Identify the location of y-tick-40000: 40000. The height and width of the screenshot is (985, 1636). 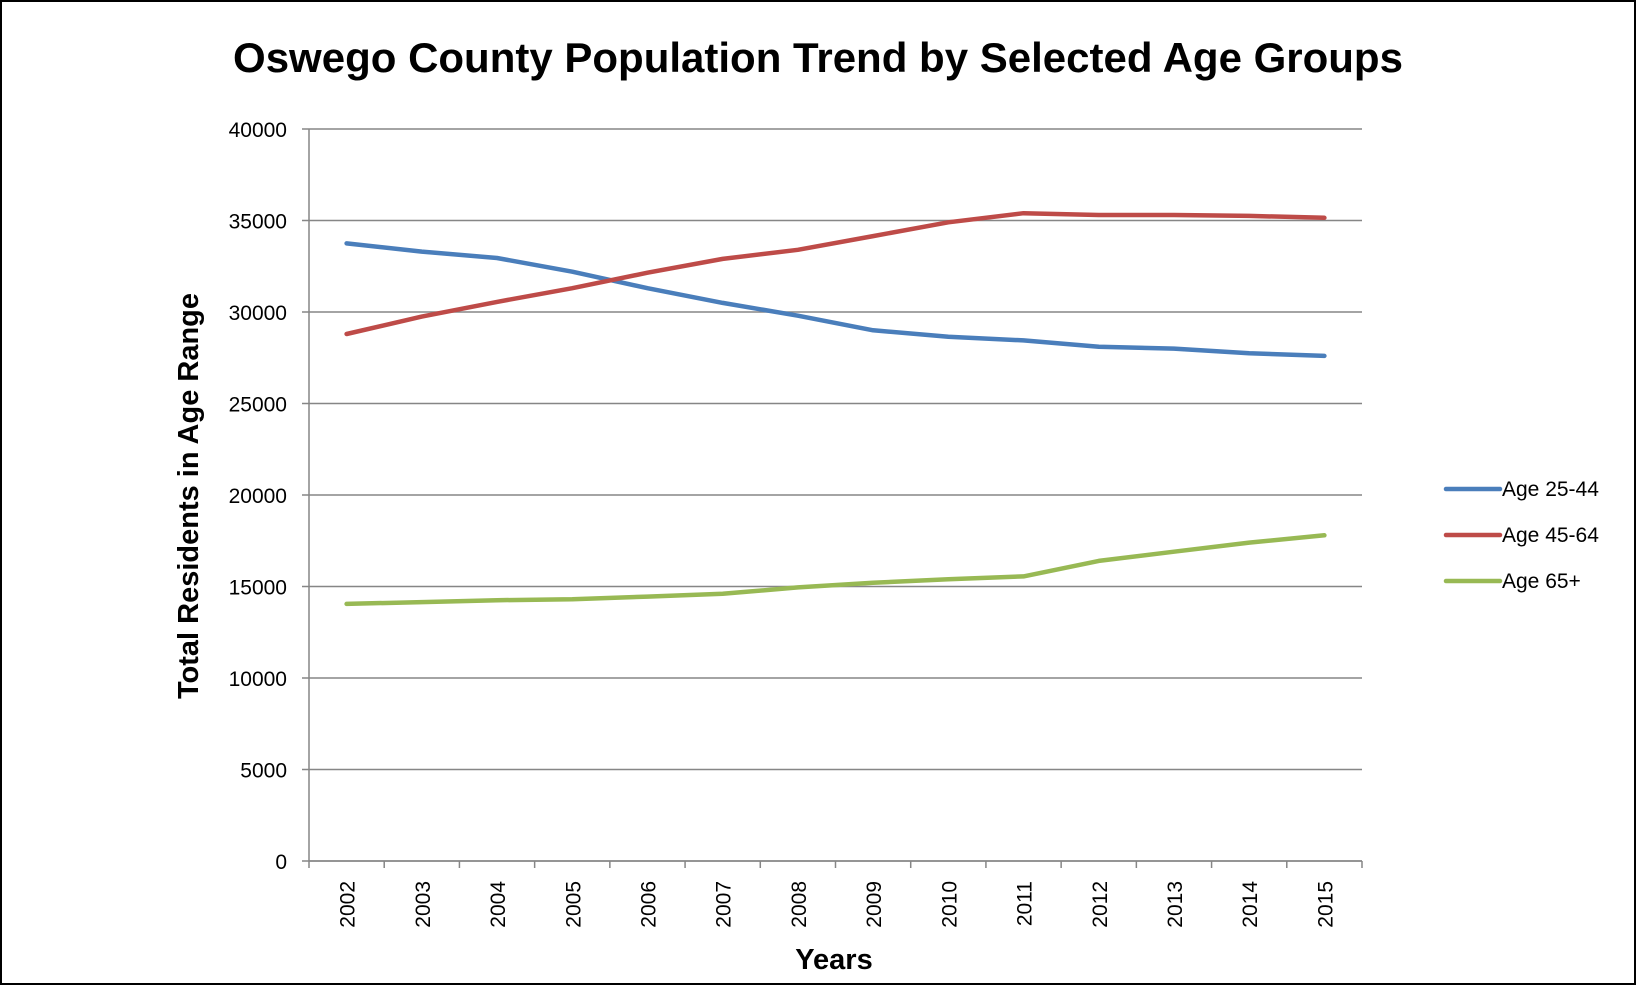
(258, 130).